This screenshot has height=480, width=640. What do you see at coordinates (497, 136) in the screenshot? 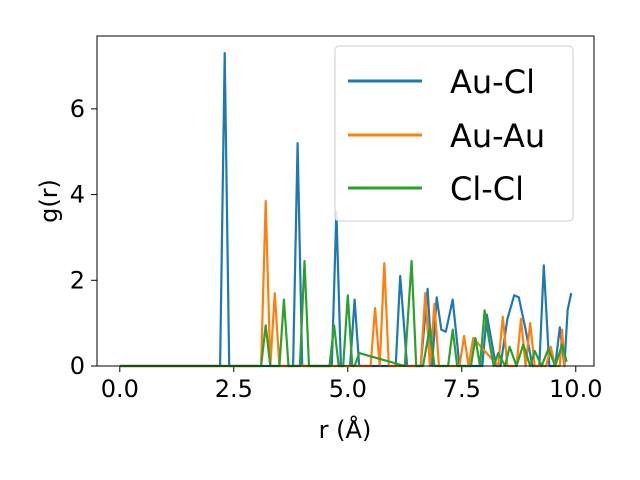
I see `legend-label-au-au: Au-Au` at bounding box center [497, 136].